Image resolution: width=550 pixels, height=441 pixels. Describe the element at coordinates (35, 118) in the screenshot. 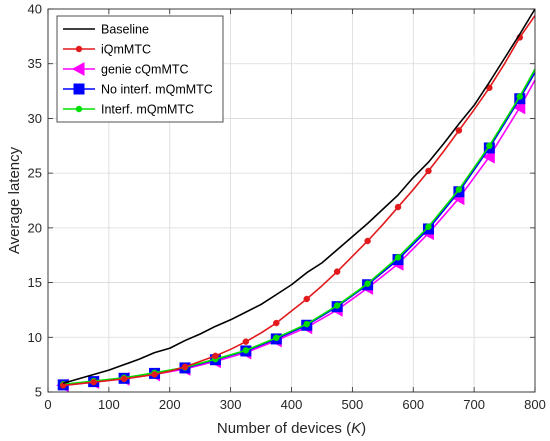

I see `y-tick-label: 30` at that location.